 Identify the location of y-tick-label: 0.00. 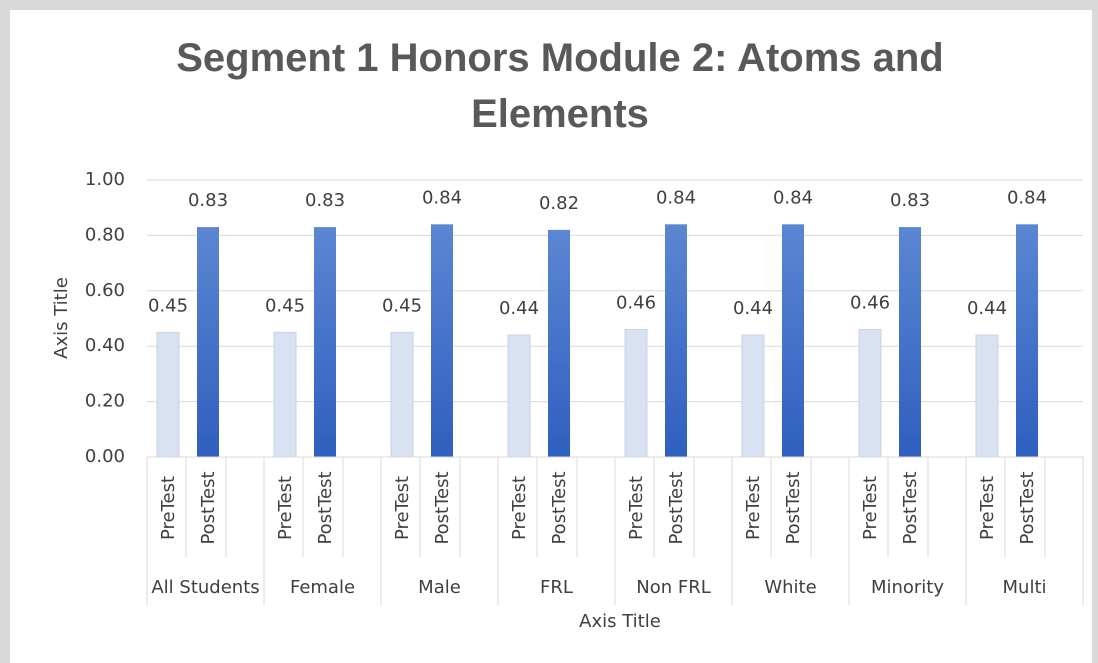
(105, 456).